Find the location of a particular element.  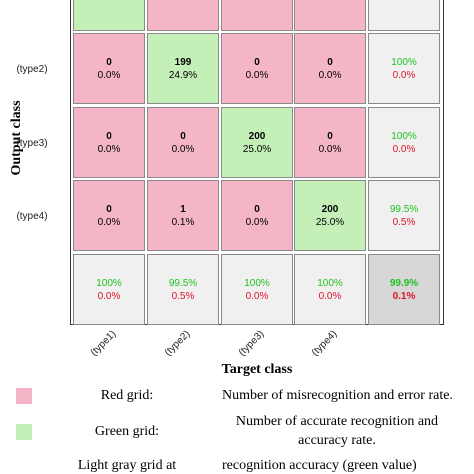

cell-count: 199 is located at coordinates (183, 62).